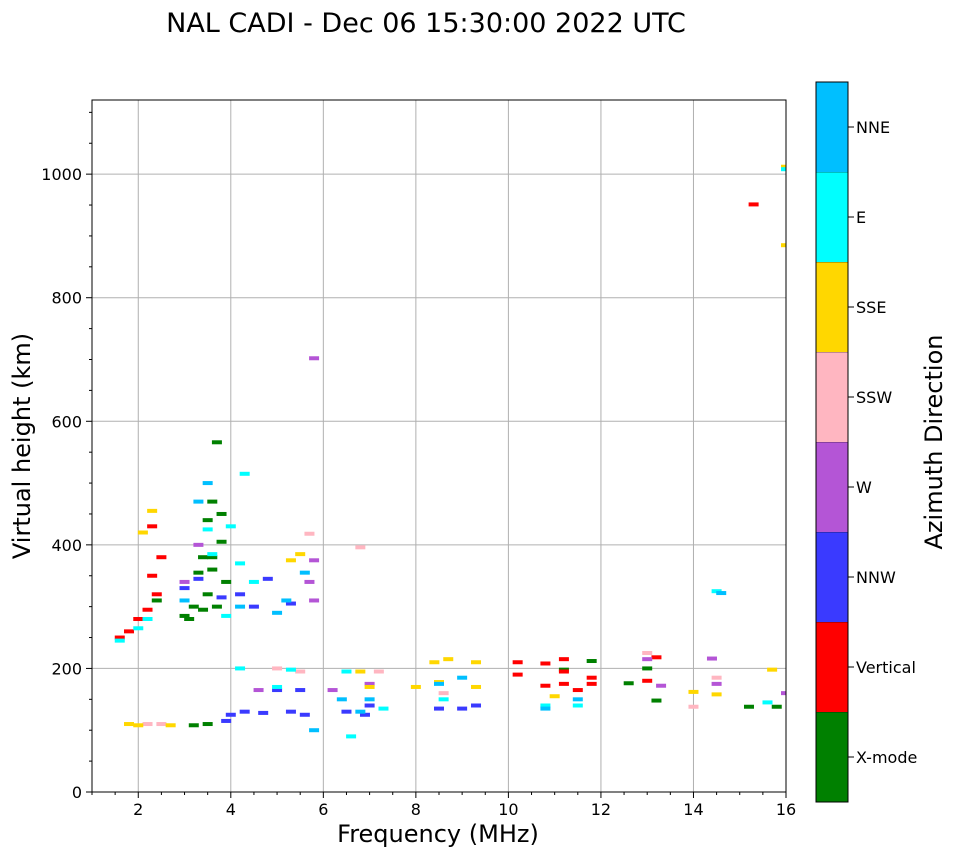  I want to click on x-tick-label: 2, so click(138, 809).